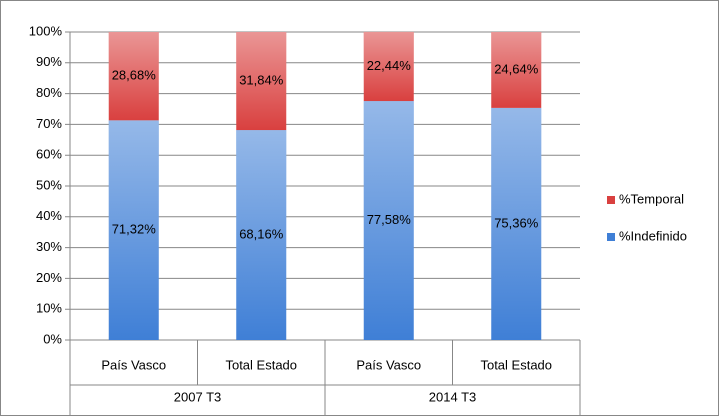 The width and height of the screenshot is (719, 416). What do you see at coordinates (653, 235) in the screenshot?
I see `legend-label: %Indefinido` at bounding box center [653, 235].